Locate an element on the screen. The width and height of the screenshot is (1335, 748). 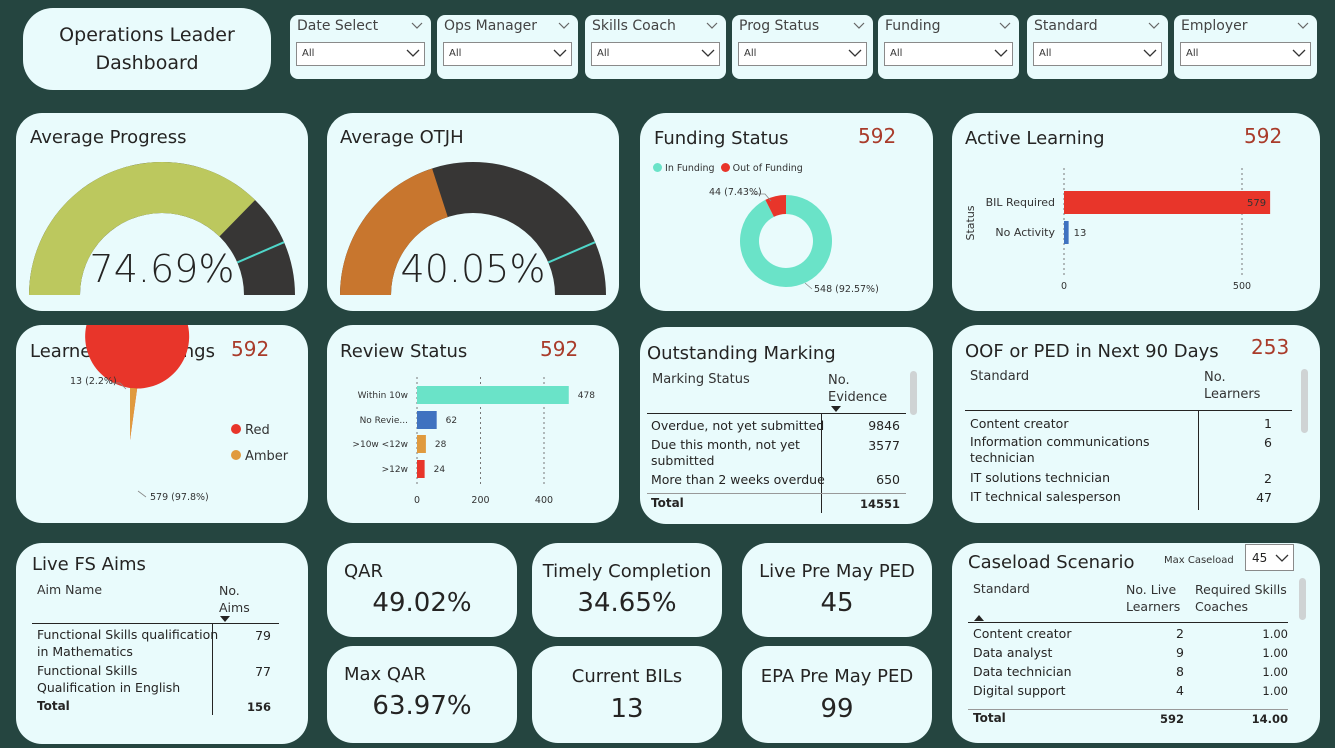
legend-red: Red is located at coordinates (257, 430).